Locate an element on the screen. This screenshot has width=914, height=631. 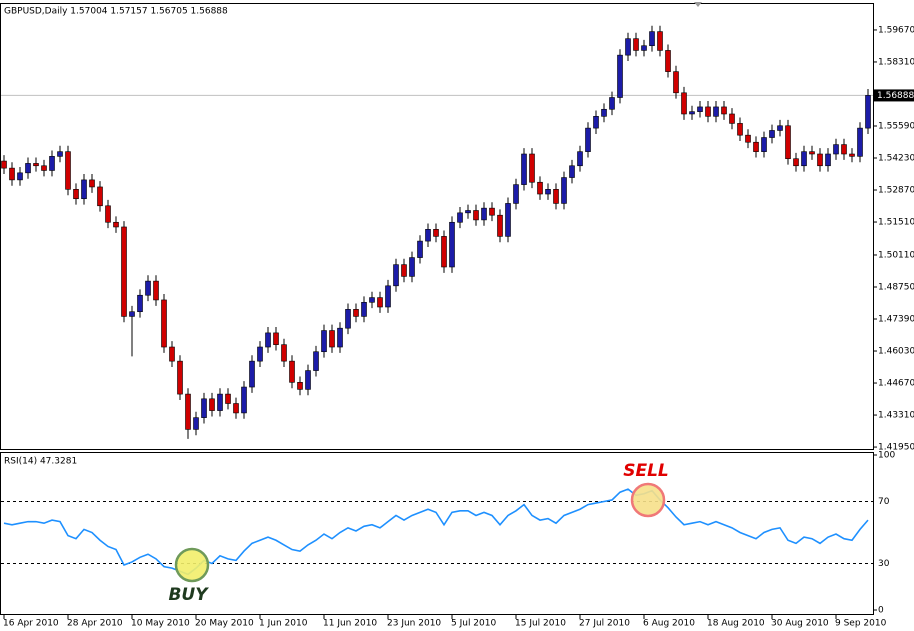
y-tick-label: 30 is located at coordinates (884, 564).